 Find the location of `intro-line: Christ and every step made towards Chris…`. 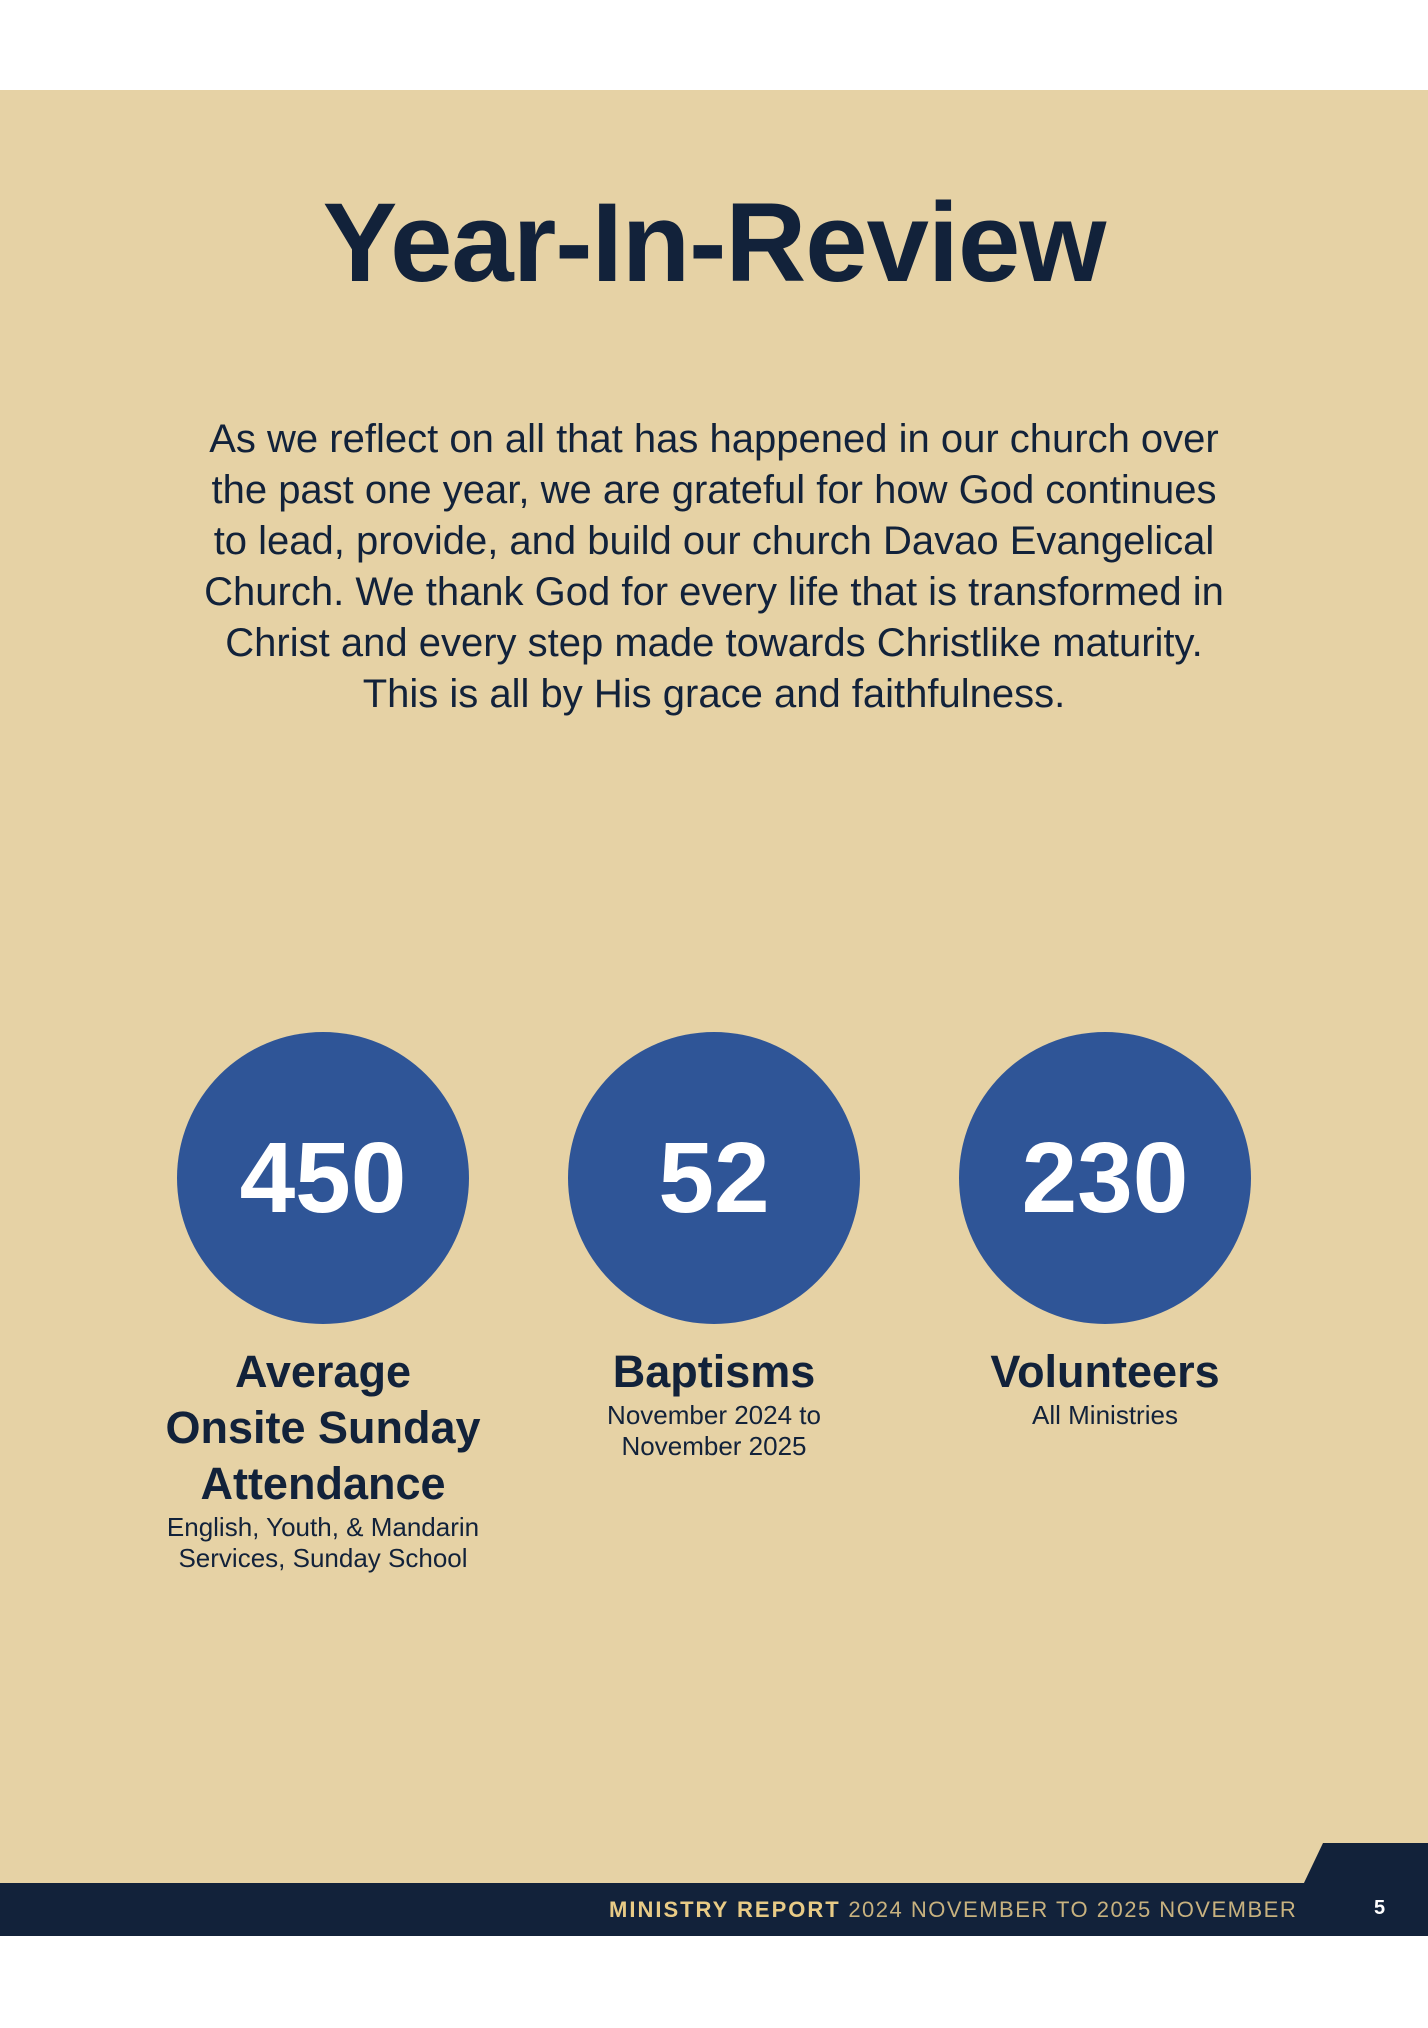

intro-line: Christ and every step made towards Chris… is located at coordinates (714, 643).